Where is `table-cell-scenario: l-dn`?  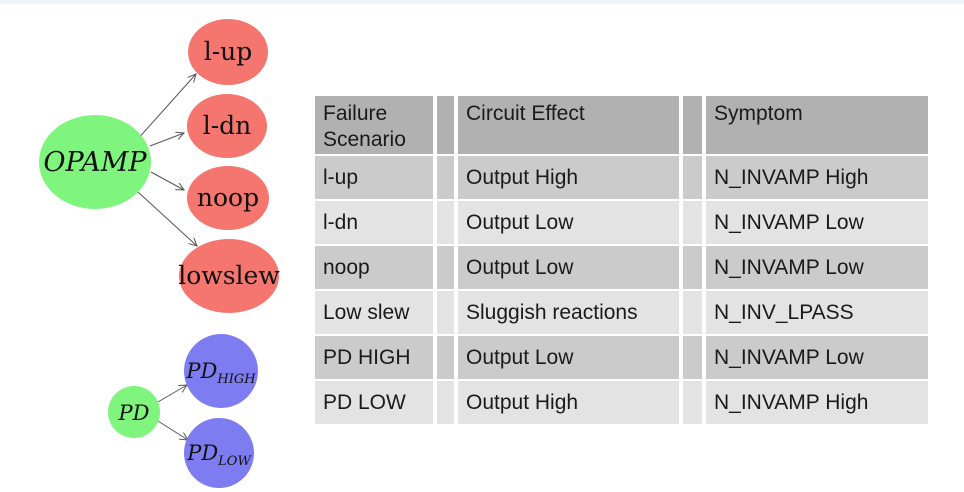
table-cell-scenario: l-dn is located at coordinates (374, 222).